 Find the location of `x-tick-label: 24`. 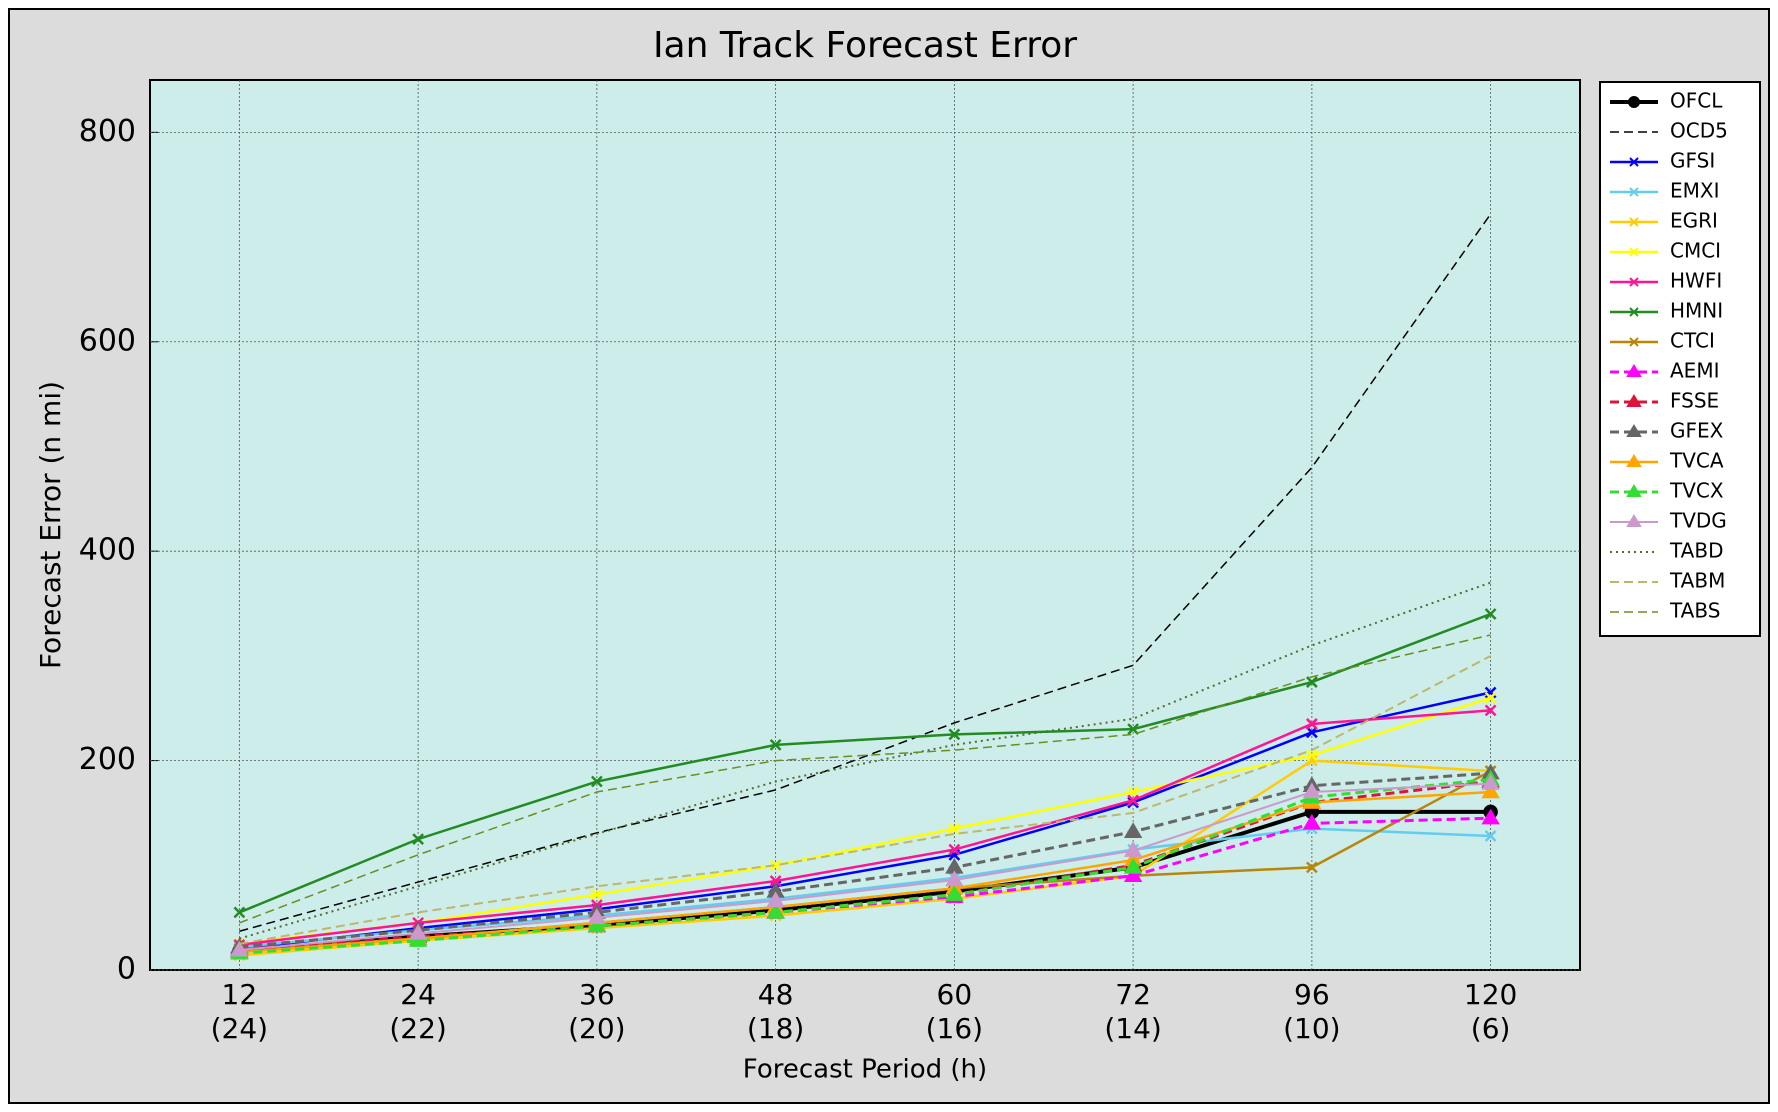

x-tick-label: 24 is located at coordinates (418, 994).